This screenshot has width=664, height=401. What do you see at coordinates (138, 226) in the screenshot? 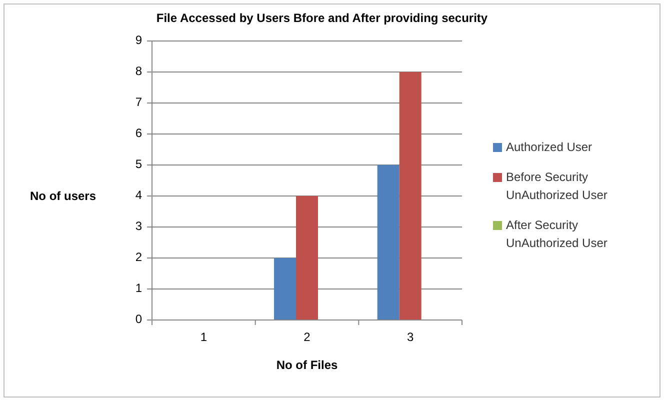
I see `y-tick-label: 3` at bounding box center [138, 226].